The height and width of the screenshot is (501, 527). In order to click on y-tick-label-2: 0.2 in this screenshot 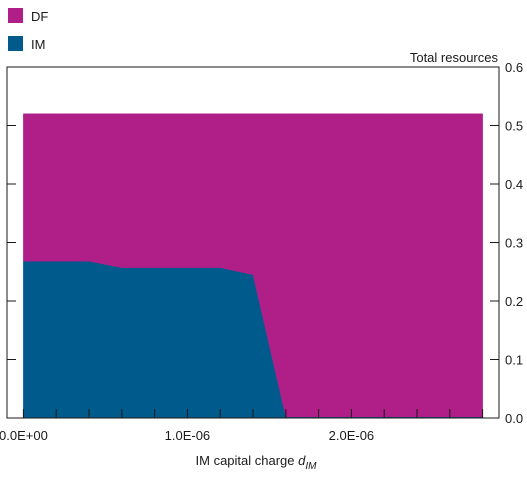, I will do `click(514, 301)`.